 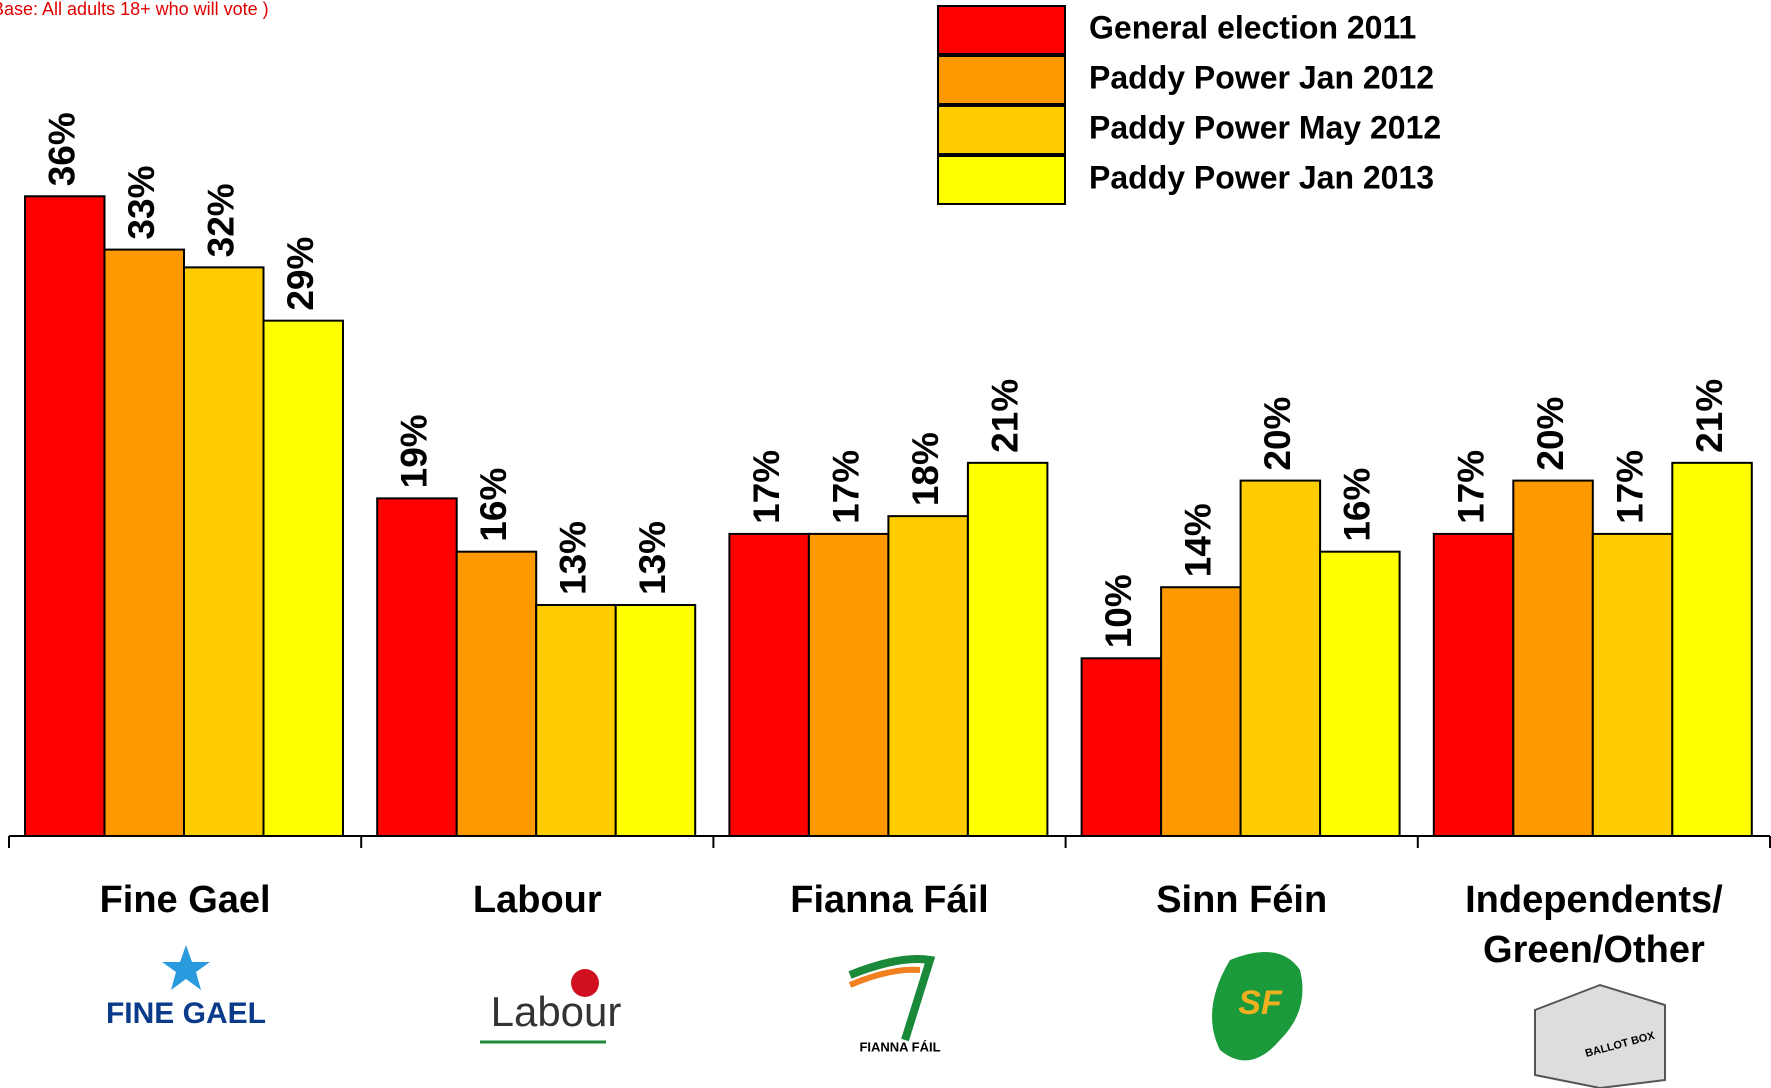 What do you see at coordinates (537, 900) in the screenshot?
I see `category-label: Labour` at bounding box center [537, 900].